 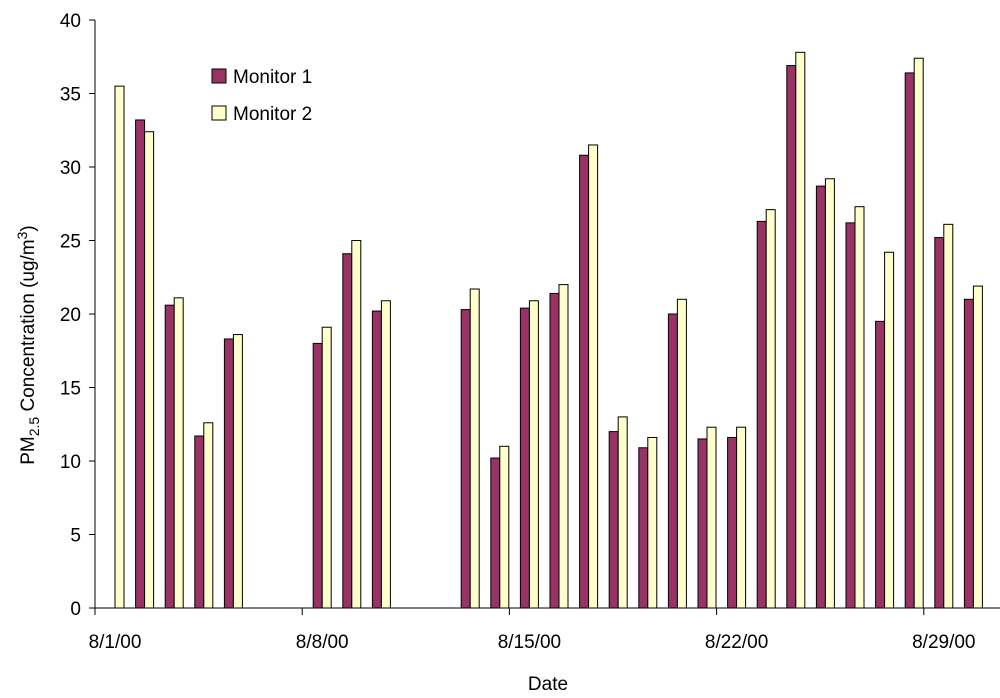 What do you see at coordinates (544, 630) in the screenshot?
I see `x-axis: 8/1/00 8/8/00 8/15/00 8/22/00 8/29/00` at bounding box center [544, 630].